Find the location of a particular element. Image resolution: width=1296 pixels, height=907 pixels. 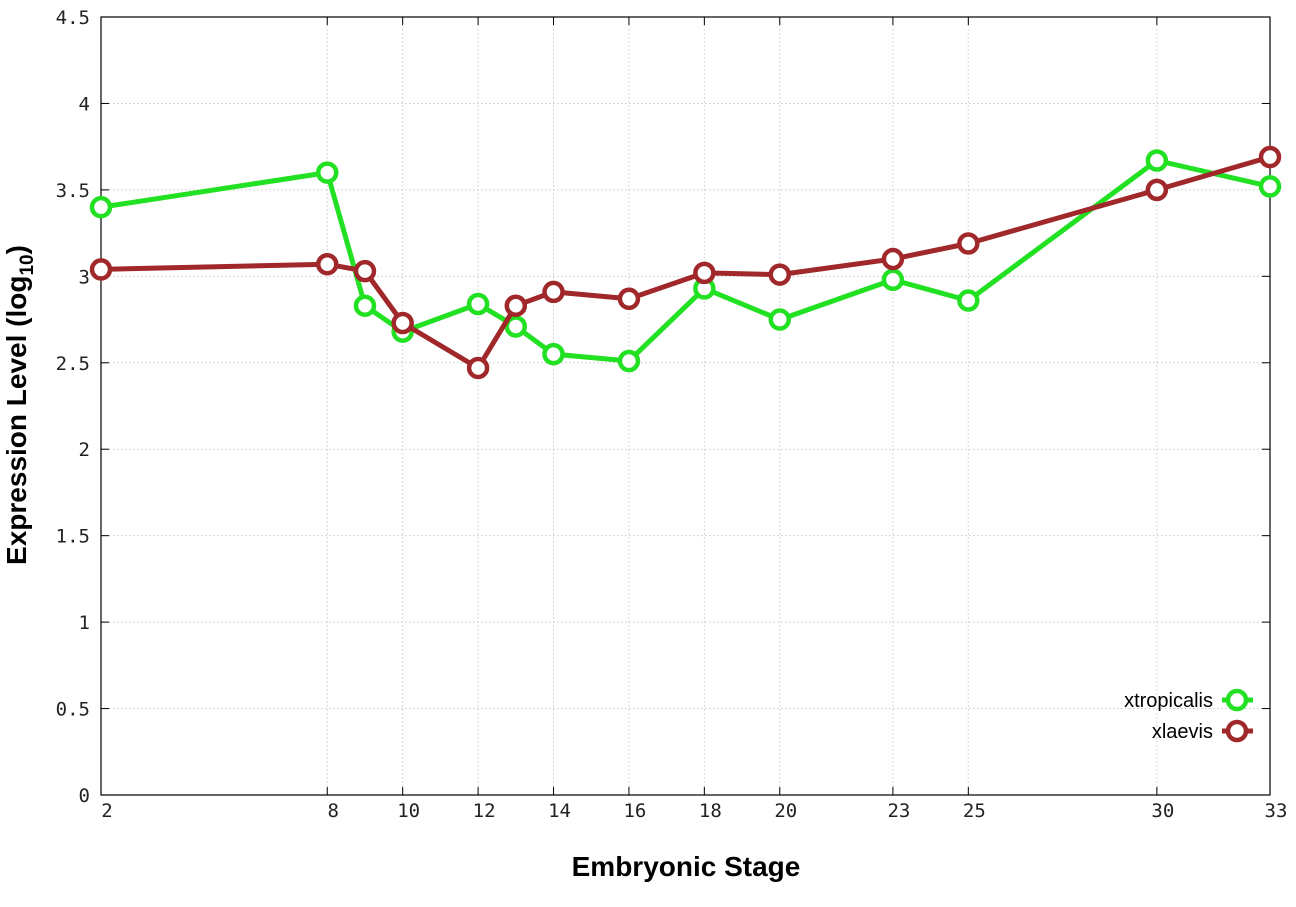

y-axis-title: Expression Level (log10) is located at coordinates (19, 405).